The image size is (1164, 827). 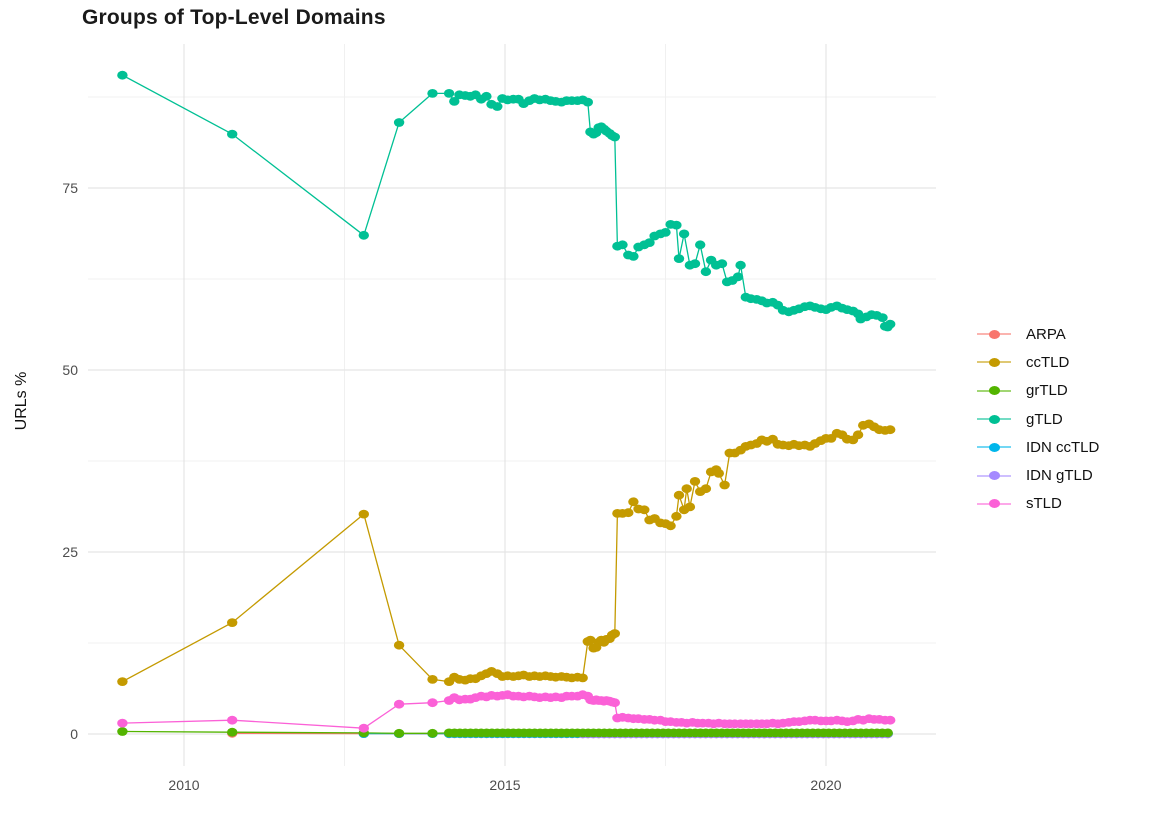 I want to click on legend-label: grTLD, so click(x=1047, y=391).